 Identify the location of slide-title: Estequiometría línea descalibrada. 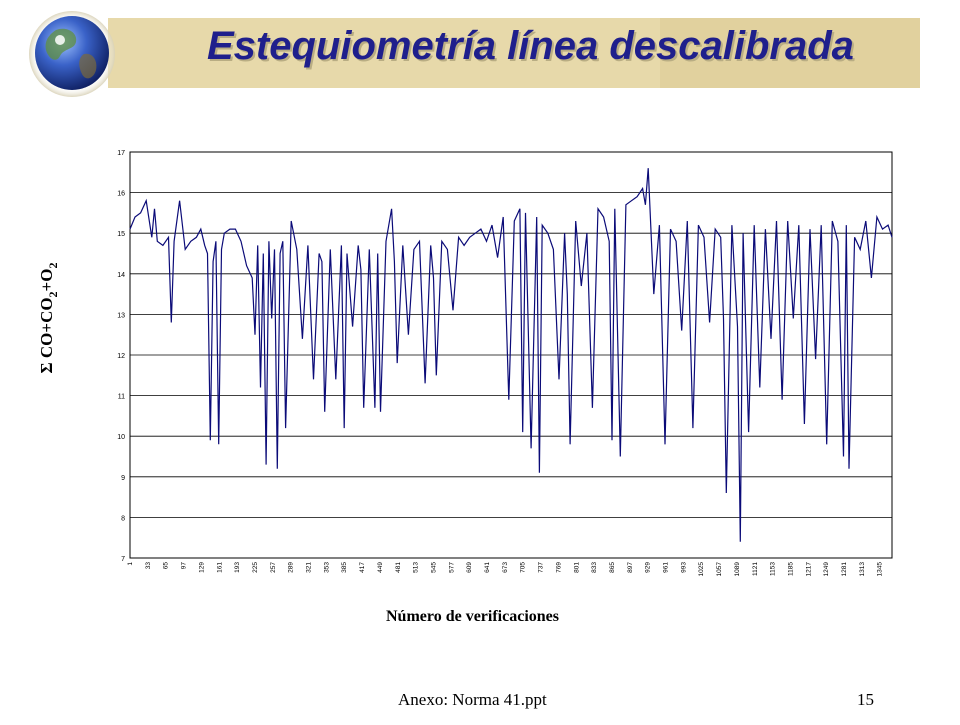
(530, 46).